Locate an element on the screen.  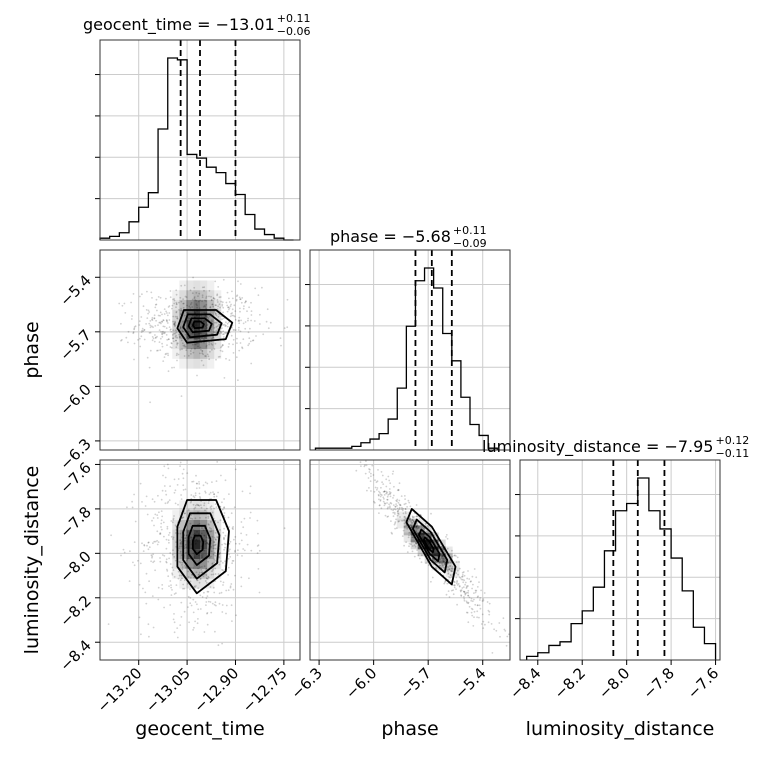
x-tick-label-luminosity_distance: −7.8 is located at coordinates (658, 683).